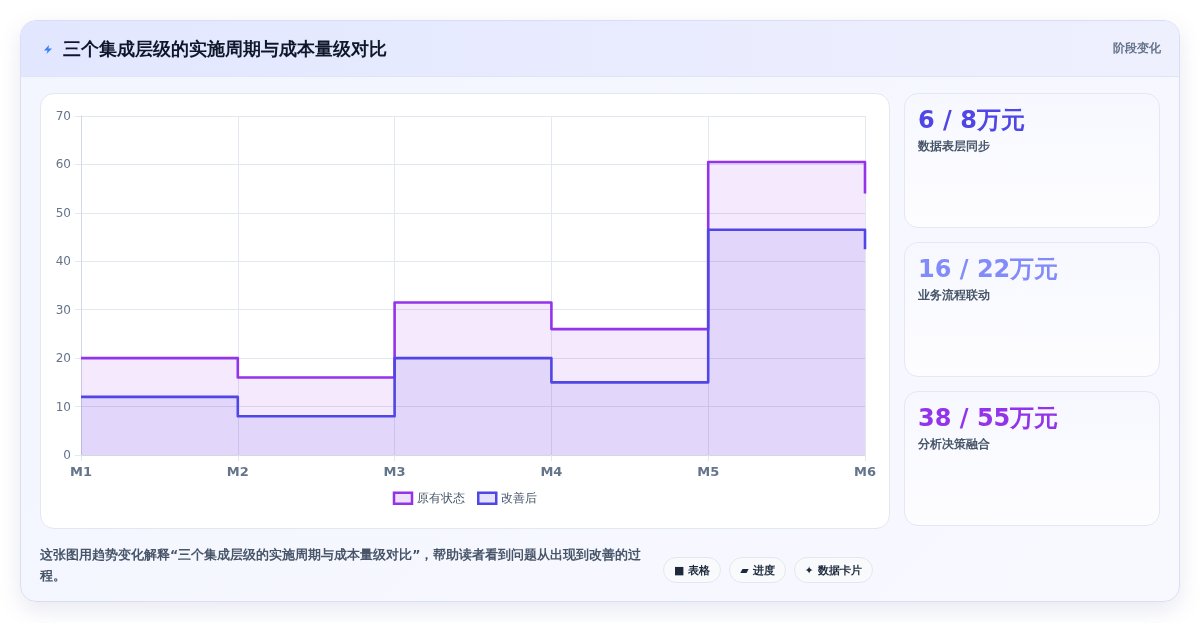  I want to click on legend-label: 原有状态, so click(441, 498).